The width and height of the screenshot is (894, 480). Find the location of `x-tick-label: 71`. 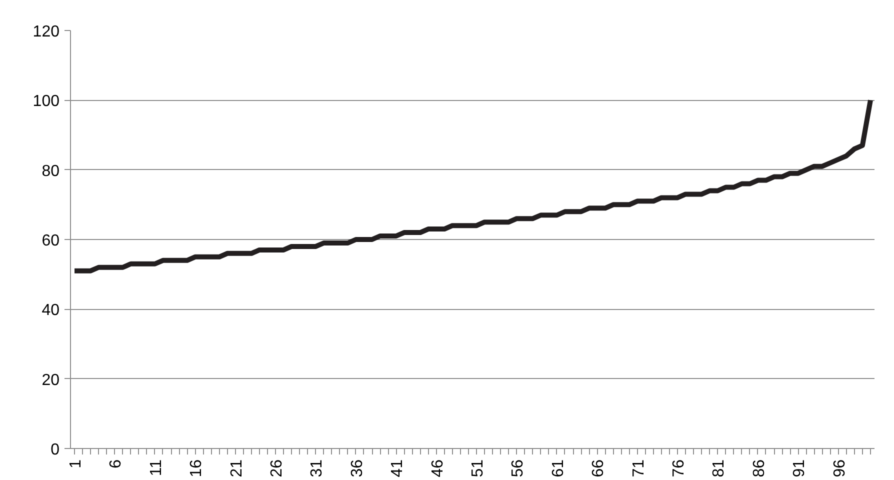

x-tick-label: 71 is located at coordinates (639, 468).